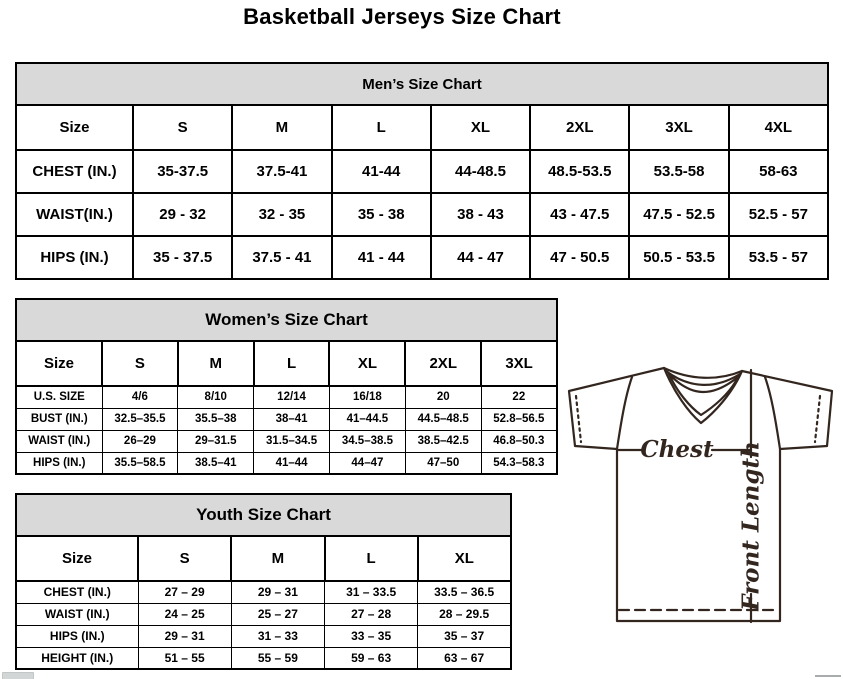 This screenshot has height=679, width=843. Describe the element at coordinates (381, 214) in the screenshot. I see `mens-cell: 35 - 38` at that location.